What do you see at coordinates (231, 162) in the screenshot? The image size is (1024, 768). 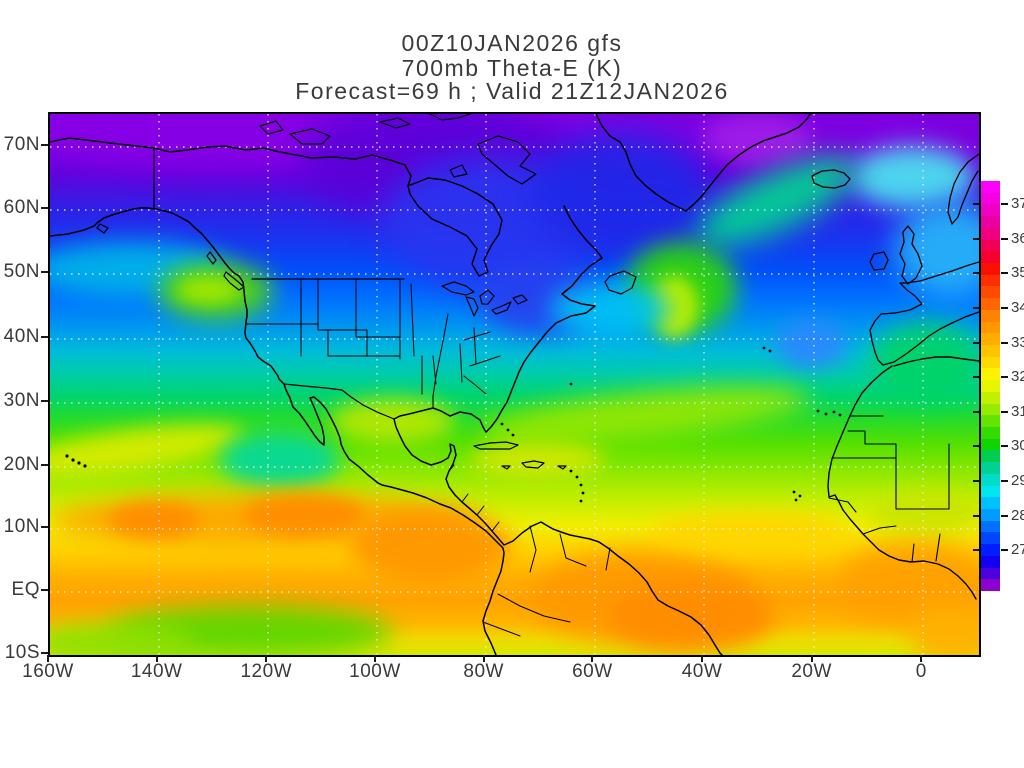 I see `coastline-north-america-arctic` at bounding box center [231, 162].